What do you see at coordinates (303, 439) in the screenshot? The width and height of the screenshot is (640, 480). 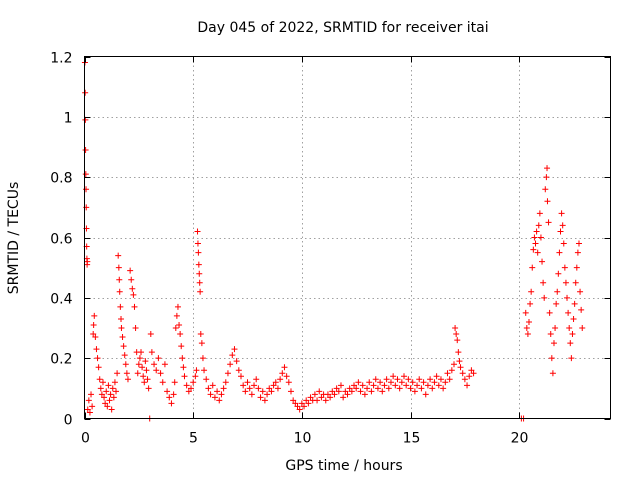 I see `x-tick-label: 10` at bounding box center [303, 439].